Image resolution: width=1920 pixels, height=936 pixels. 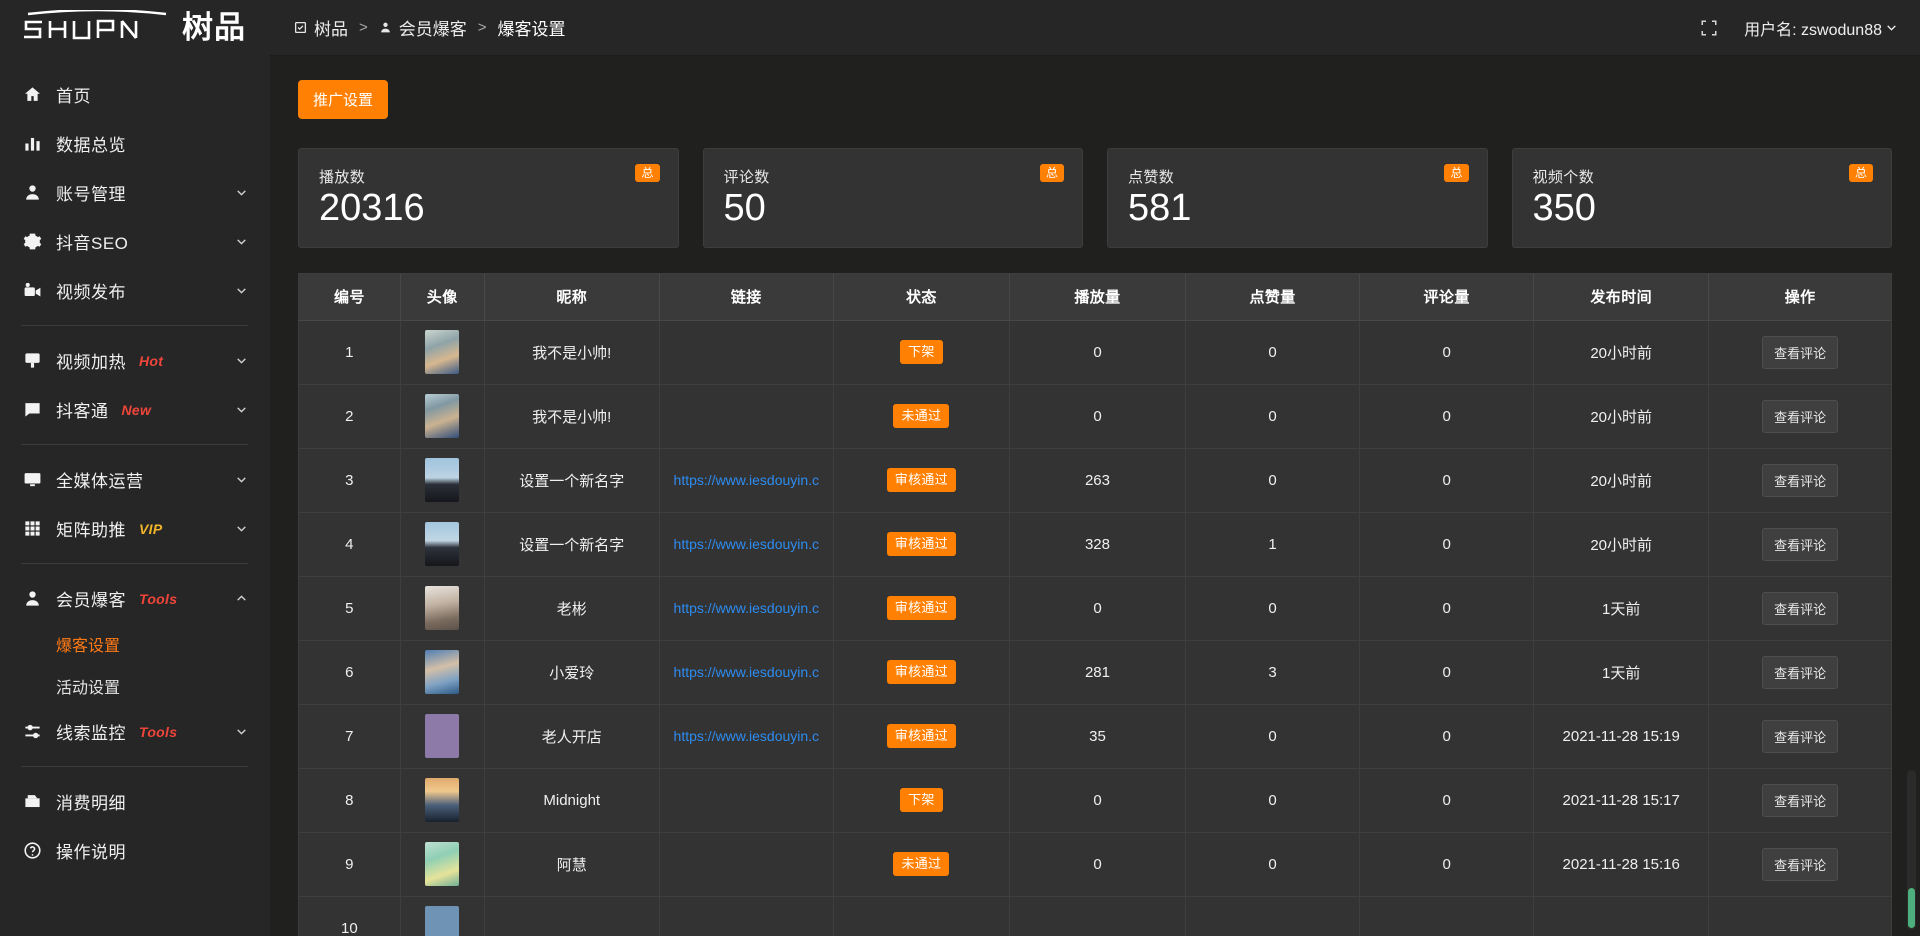 What do you see at coordinates (300, 27) in the screenshot?
I see `app-icon` at bounding box center [300, 27].